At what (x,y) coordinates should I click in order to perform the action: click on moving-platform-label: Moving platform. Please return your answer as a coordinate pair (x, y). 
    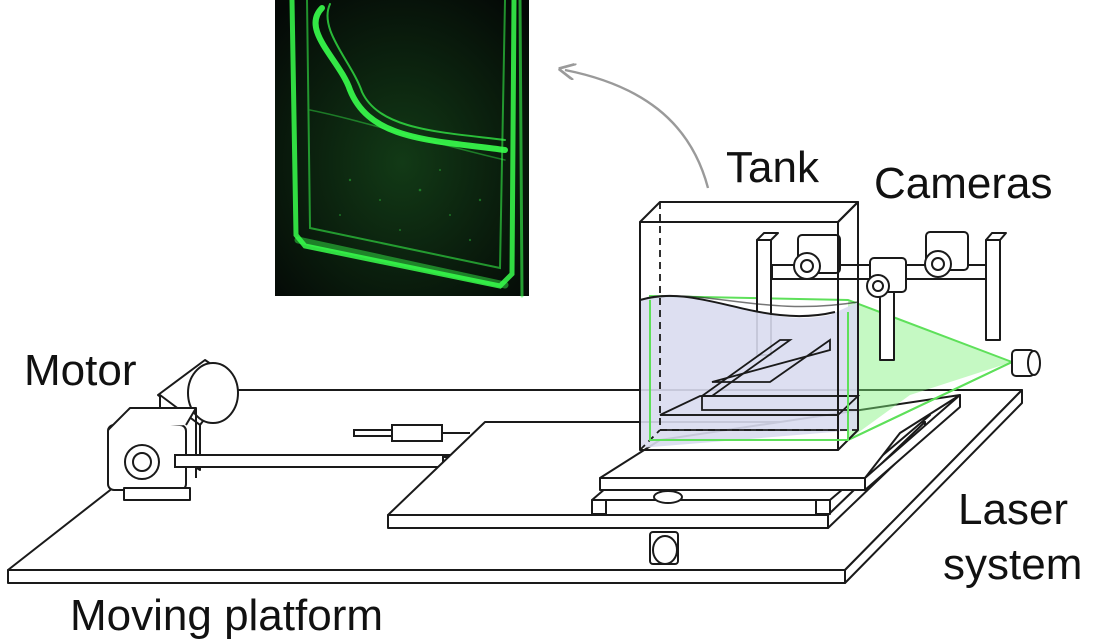
    Looking at the image, I should click on (227, 615).